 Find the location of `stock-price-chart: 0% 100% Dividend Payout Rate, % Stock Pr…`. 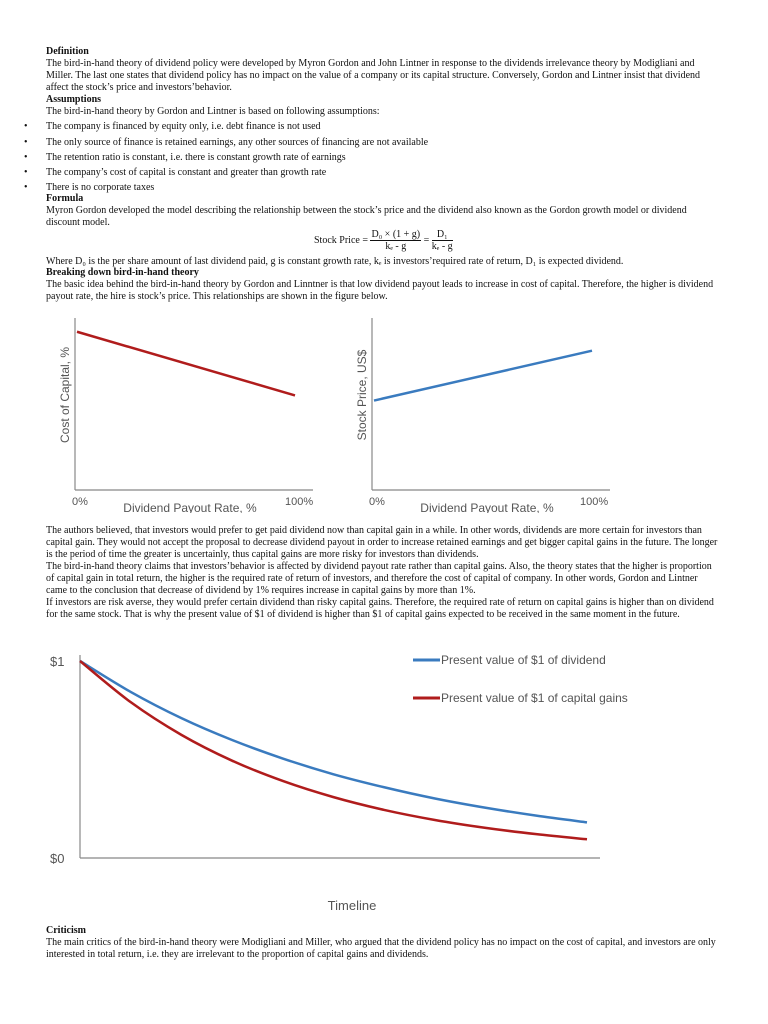

stock-price-chart: 0% 100% Dividend Payout Rate, % Stock Pr… is located at coordinates (482, 415).